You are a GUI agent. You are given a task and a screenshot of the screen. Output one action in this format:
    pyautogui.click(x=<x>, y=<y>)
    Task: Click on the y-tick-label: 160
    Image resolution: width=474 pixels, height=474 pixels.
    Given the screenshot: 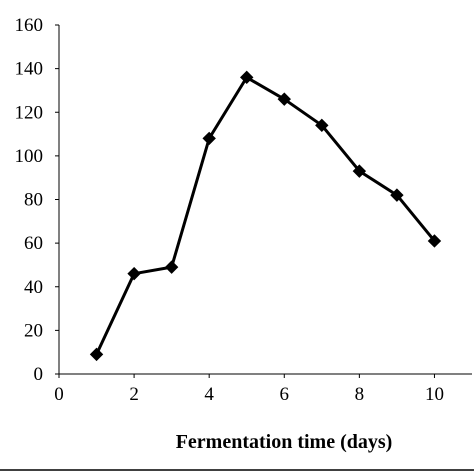 What is the action you would take?
    pyautogui.click(x=29, y=25)
    